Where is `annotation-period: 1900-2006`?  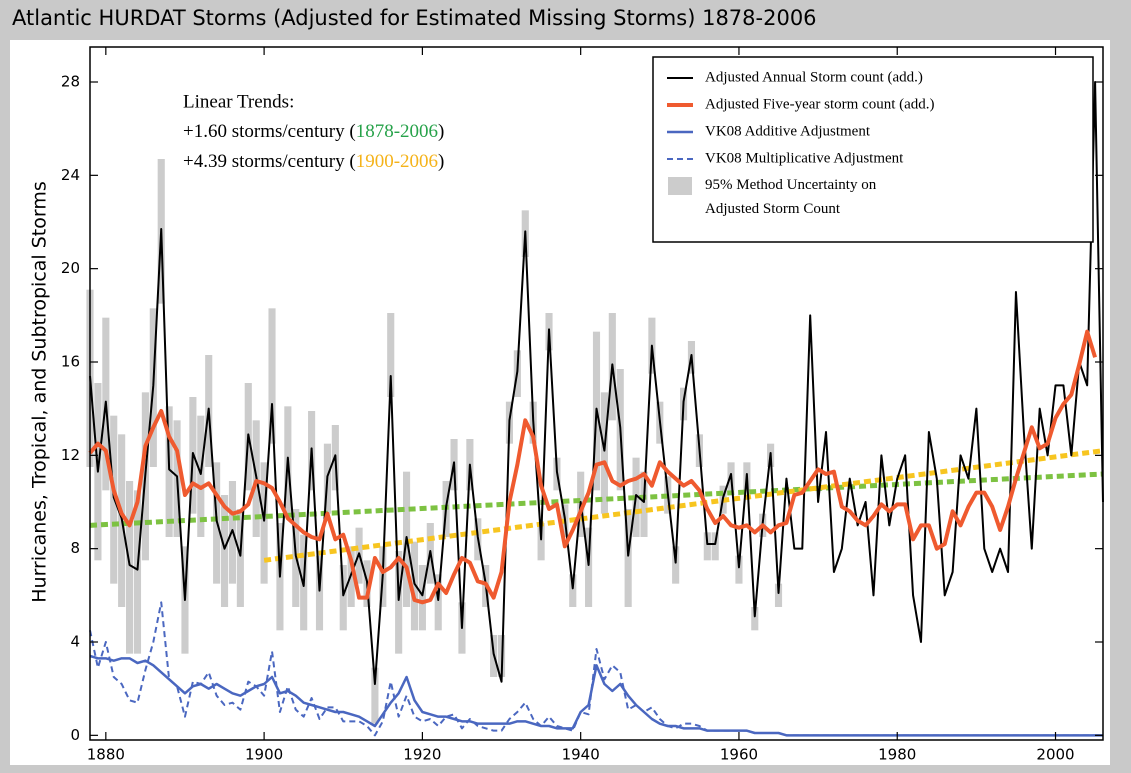 annotation-period: 1900-2006 is located at coordinates (397, 161).